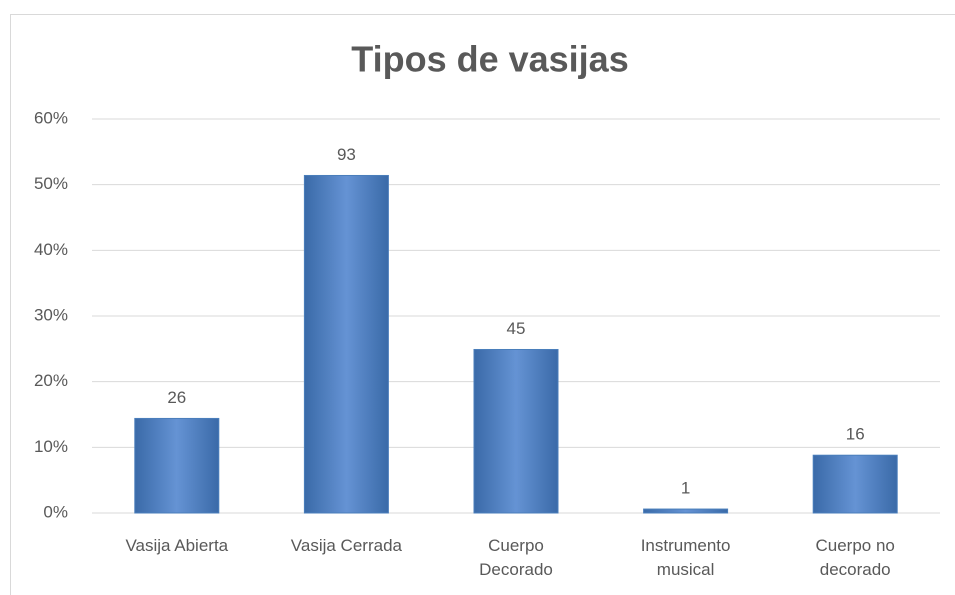 The height and width of the screenshot is (595, 955). I want to click on data-label: 1, so click(685, 488).